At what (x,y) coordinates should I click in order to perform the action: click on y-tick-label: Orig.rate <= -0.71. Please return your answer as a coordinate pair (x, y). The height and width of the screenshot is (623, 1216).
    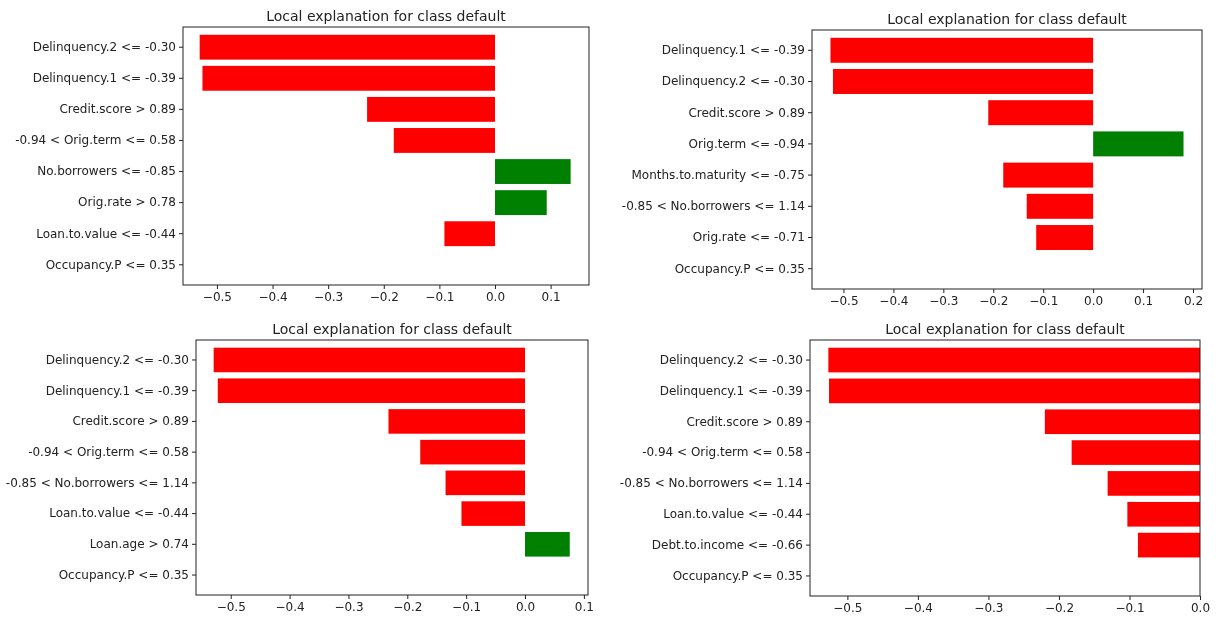
    Looking at the image, I should click on (748, 237).